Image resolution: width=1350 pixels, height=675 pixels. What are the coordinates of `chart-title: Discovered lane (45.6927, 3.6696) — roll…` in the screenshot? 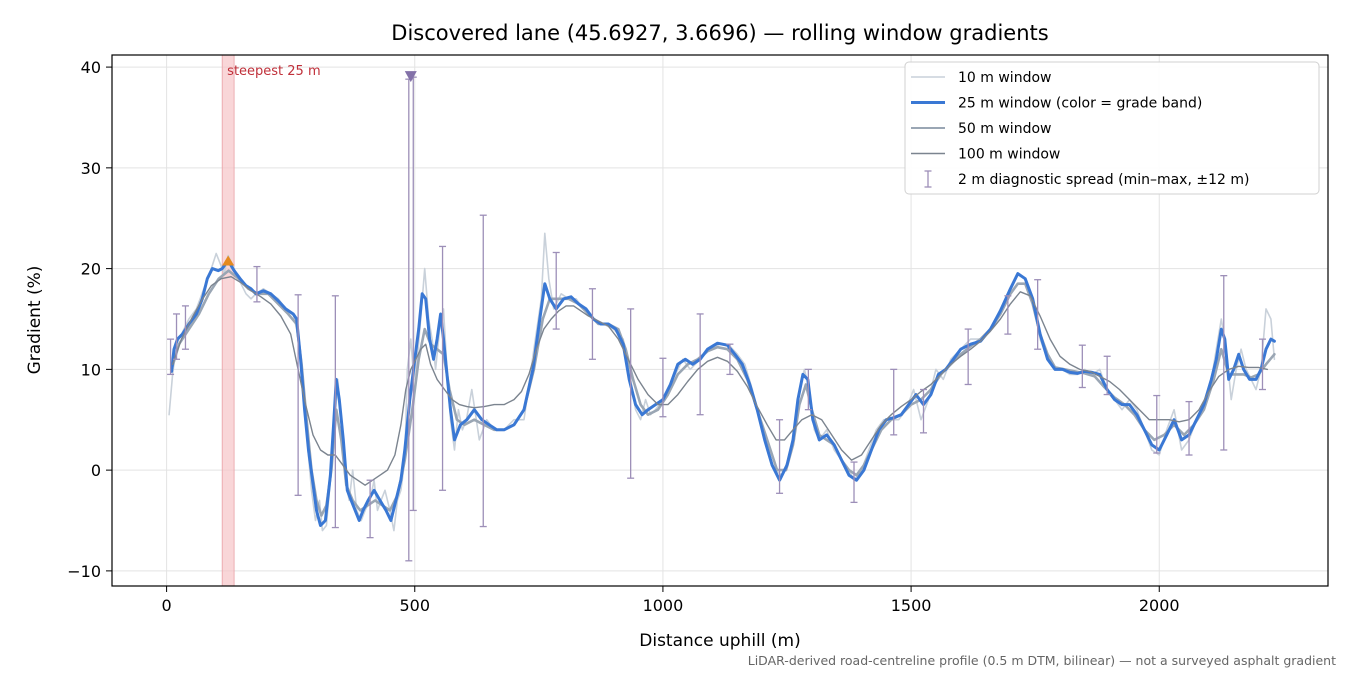 It's located at (719, 33).